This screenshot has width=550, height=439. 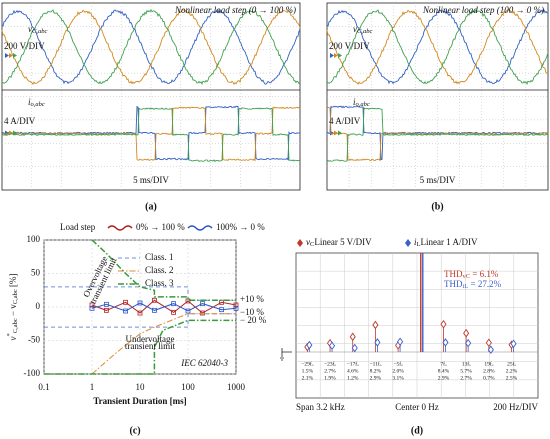 What do you see at coordinates (160, 227) in the screenshot?
I see `legend-label: 0% → 100 %` at bounding box center [160, 227].